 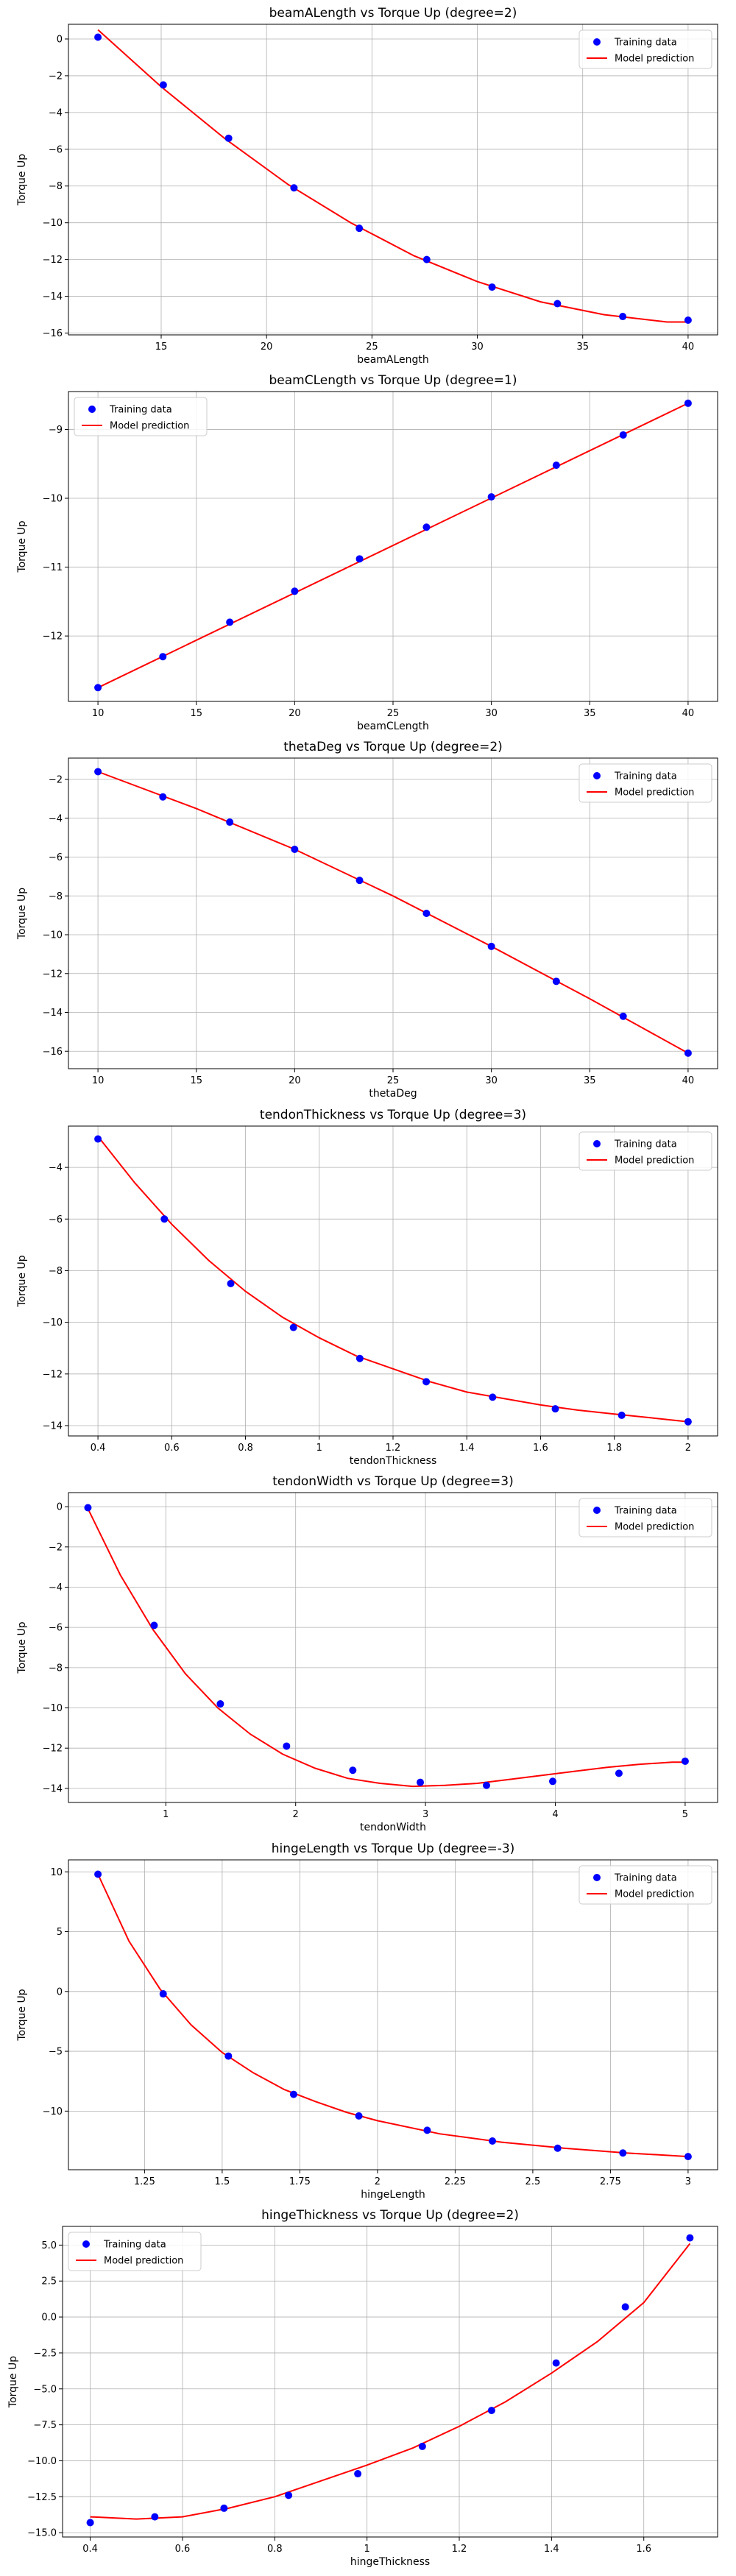 What do you see at coordinates (393, 1281) in the screenshot?
I see `chart-4-axes-frame` at bounding box center [393, 1281].